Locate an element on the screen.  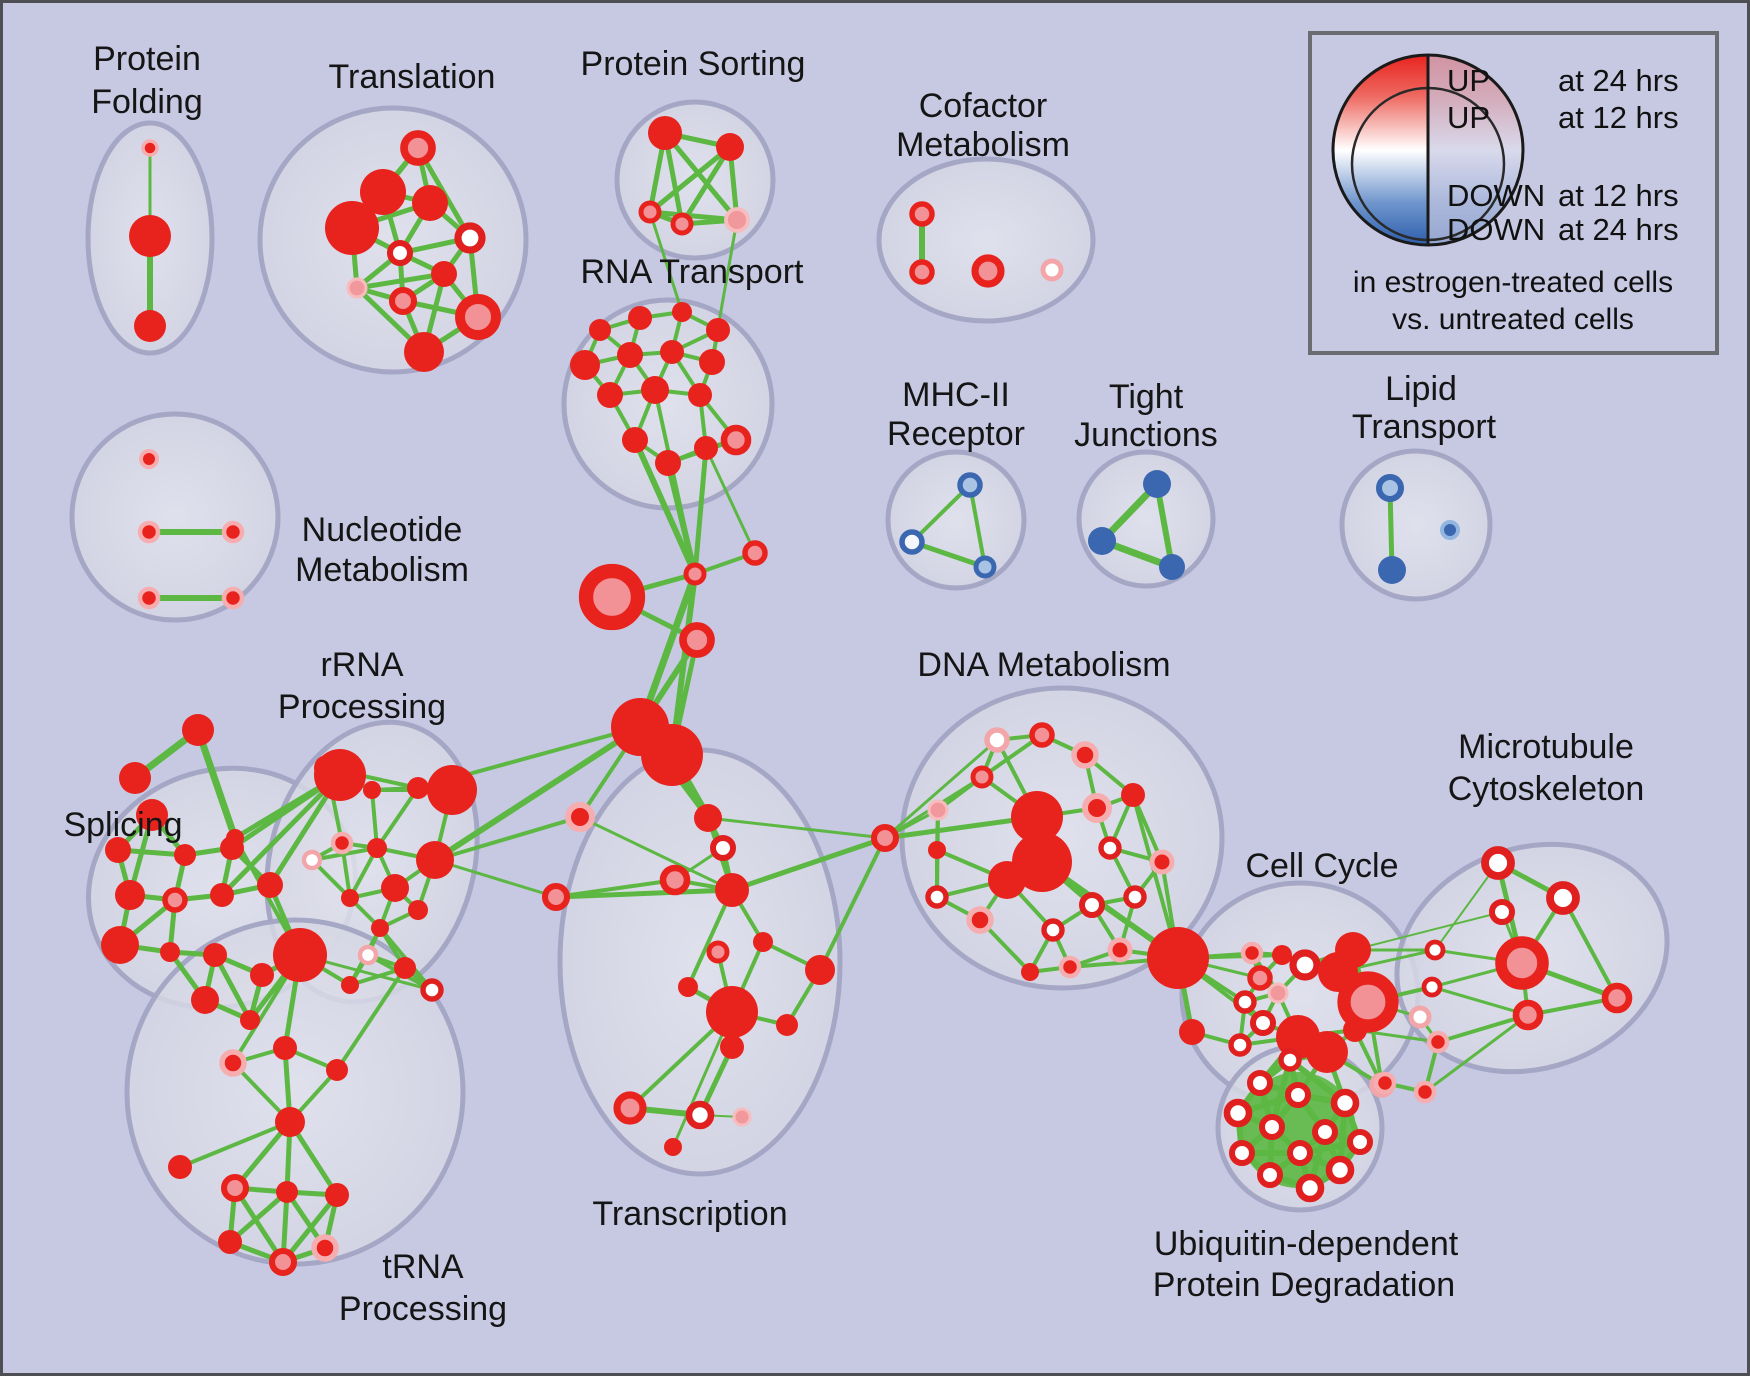
gene-node-rr10 is located at coordinates (418, 910).